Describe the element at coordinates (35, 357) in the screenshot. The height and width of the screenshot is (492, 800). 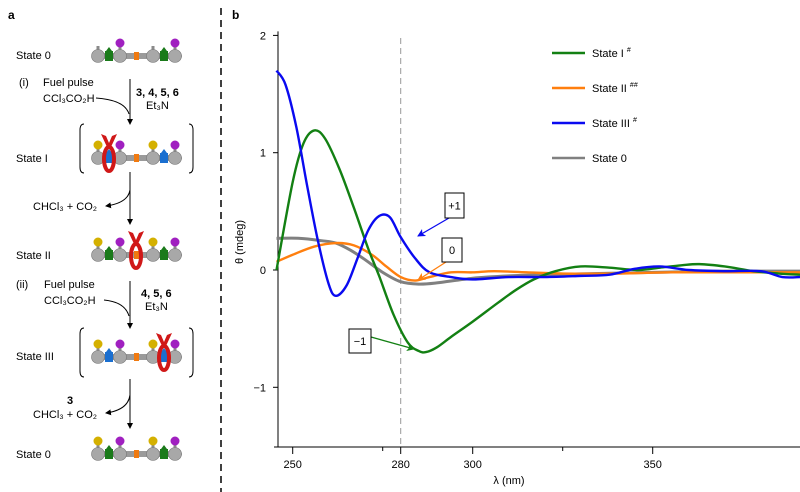
I see `state-label-3: State III` at that location.